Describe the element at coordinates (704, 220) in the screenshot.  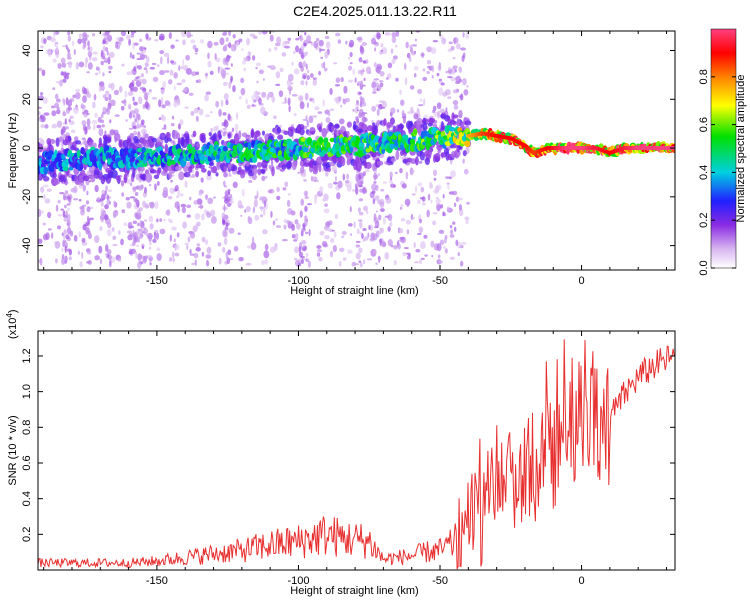
I see `colorbar-tick-label: 0.2` at that location.